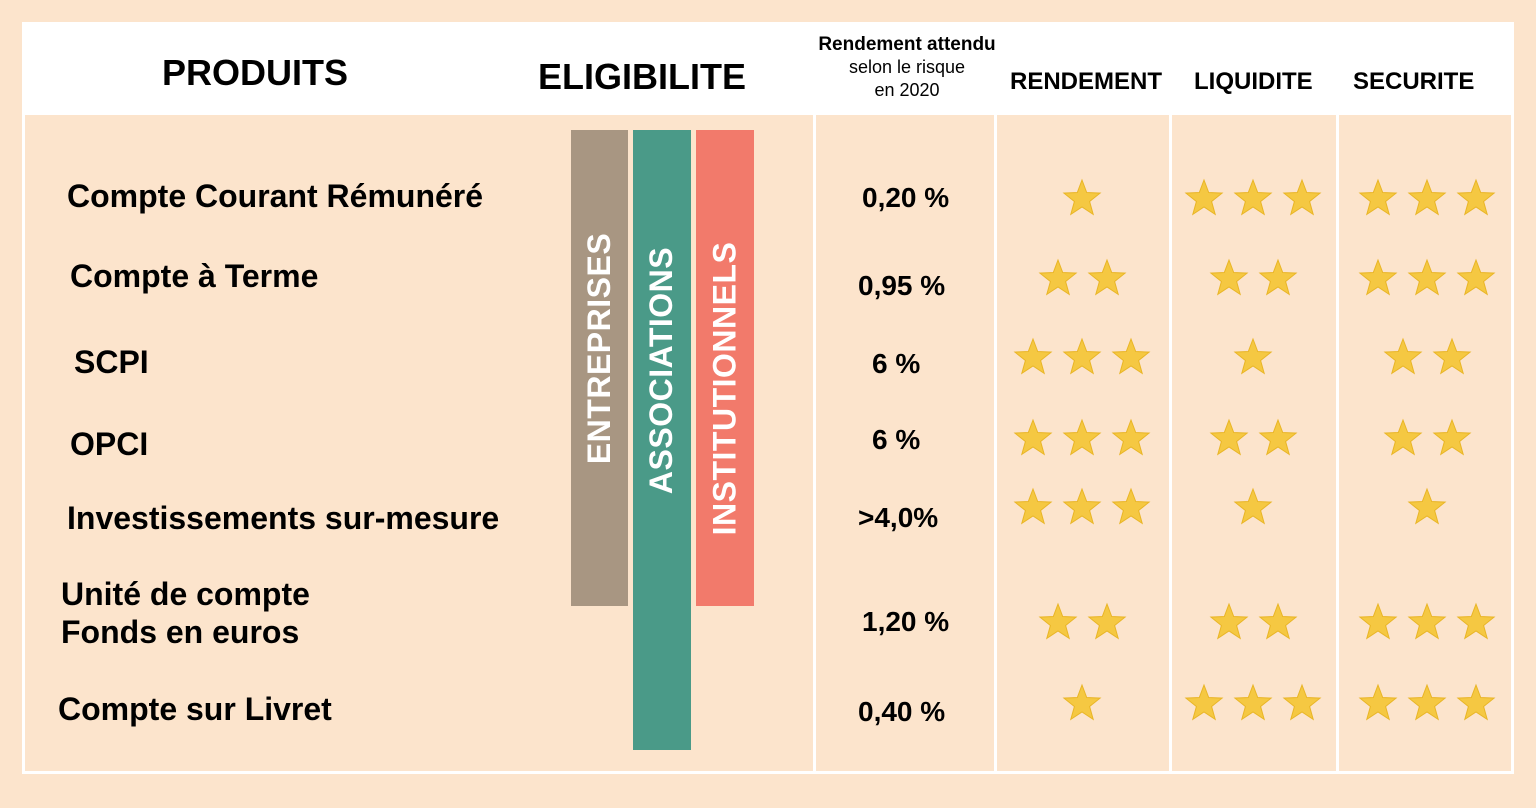  Describe the element at coordinates (275, 196) in the screenshot. I see `product-name: Compte Courant Rémunéré` at that location.